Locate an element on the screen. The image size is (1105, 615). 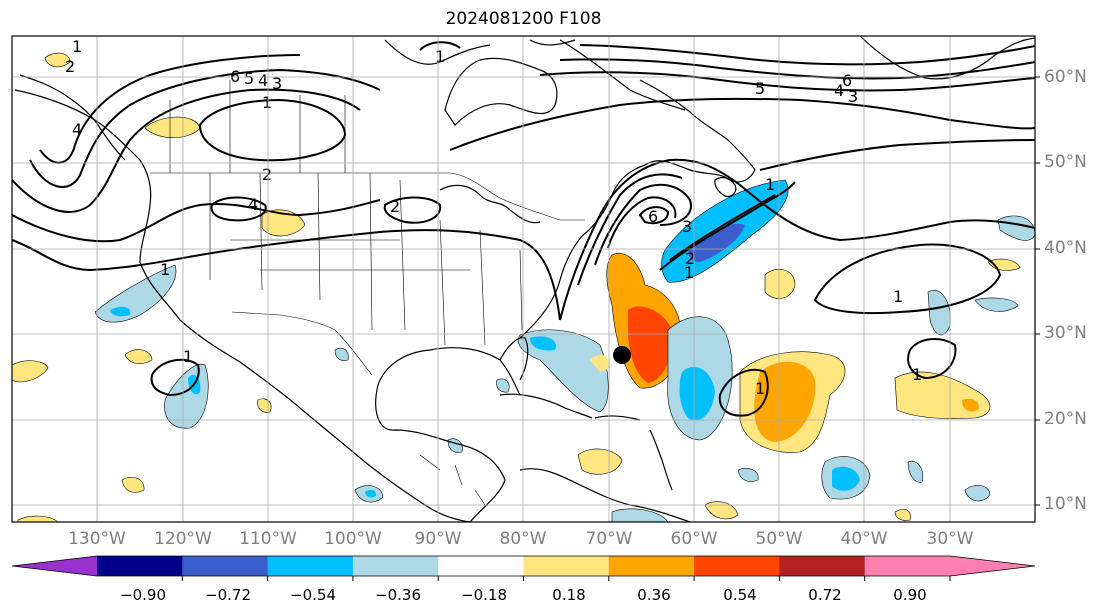
lat-label: 10°N is located at coordinates (1065, 504).